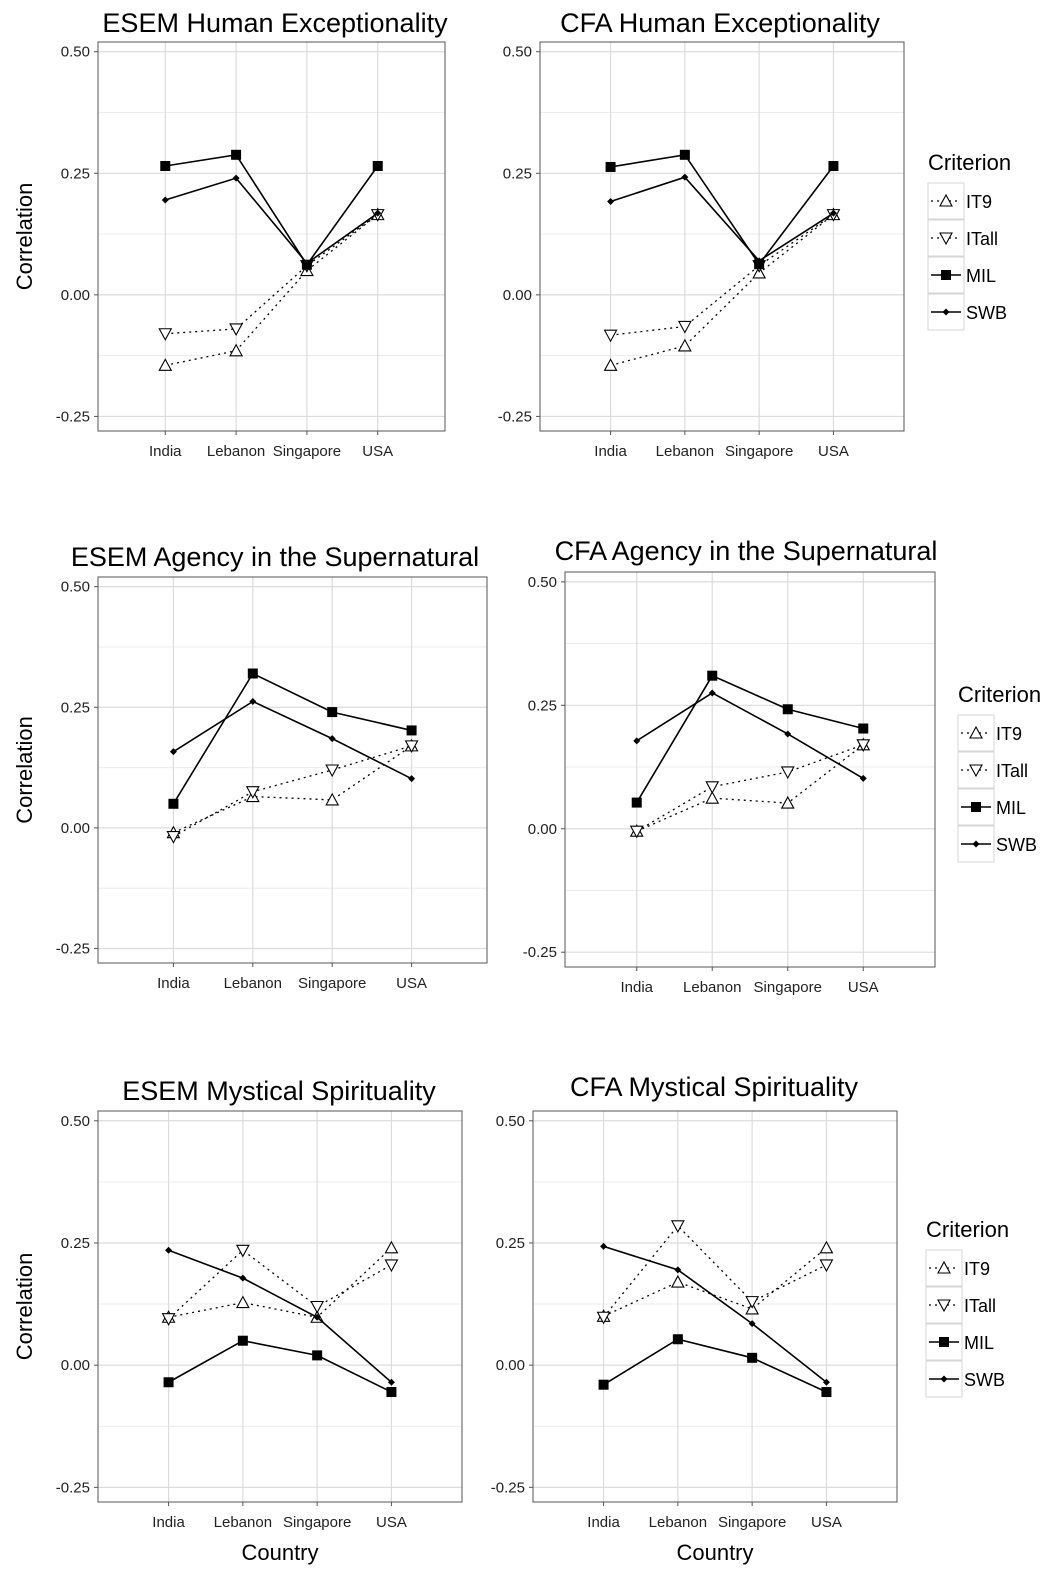 The width and height of the screenshot is (1062, 1570). What do you see at coordinates (75, 587) in the screenshot?
I see `y-tick-label: 0.50` at bounding box center [75, 587].